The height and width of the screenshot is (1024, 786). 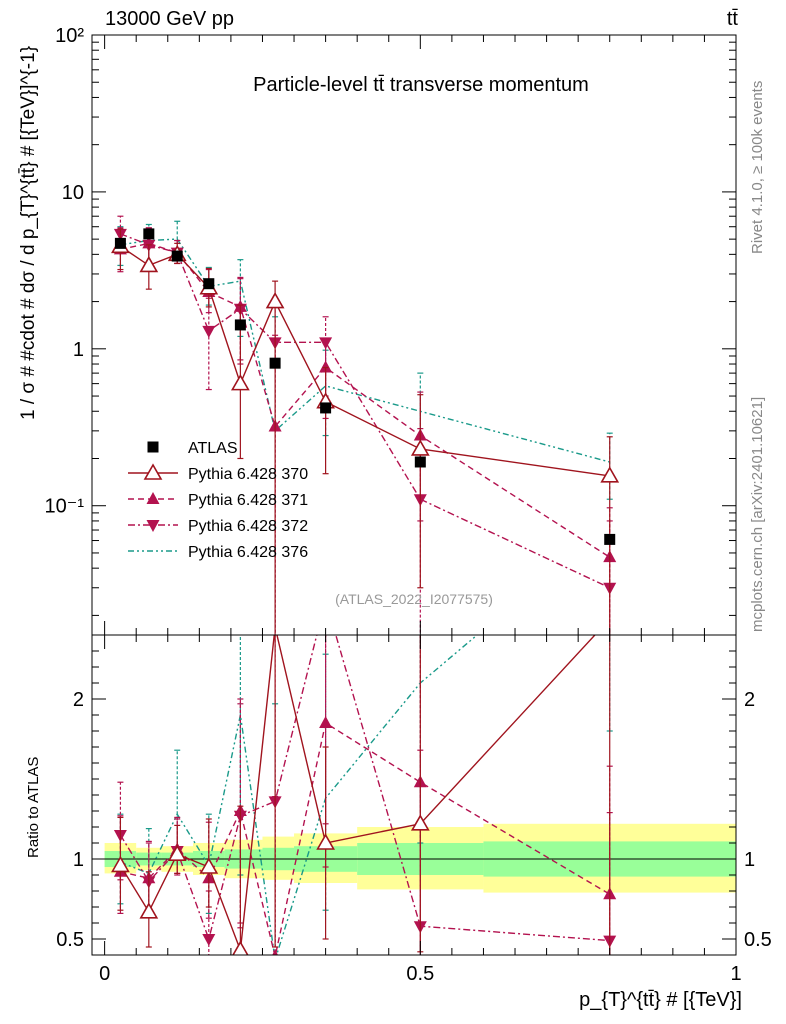 I want to click on ratio-y-label: Ratio to ATLAS, so click(x=33, y=807).